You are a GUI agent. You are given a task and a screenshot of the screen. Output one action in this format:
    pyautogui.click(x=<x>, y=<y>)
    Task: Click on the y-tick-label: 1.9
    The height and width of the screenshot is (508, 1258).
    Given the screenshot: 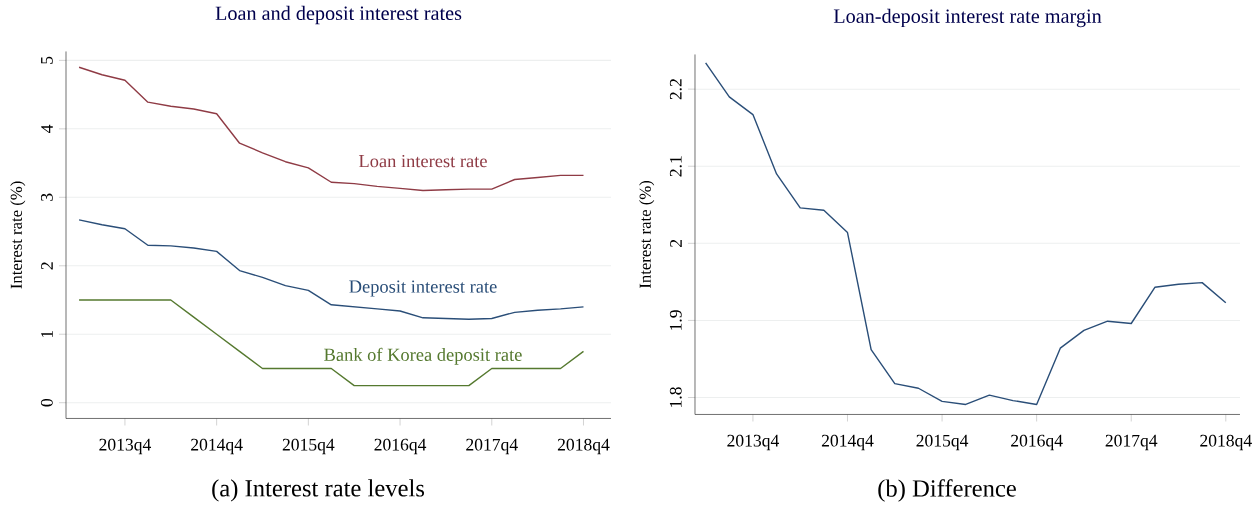 What is the action you would take?
    pyautogui.click(x=675, y=320)
    